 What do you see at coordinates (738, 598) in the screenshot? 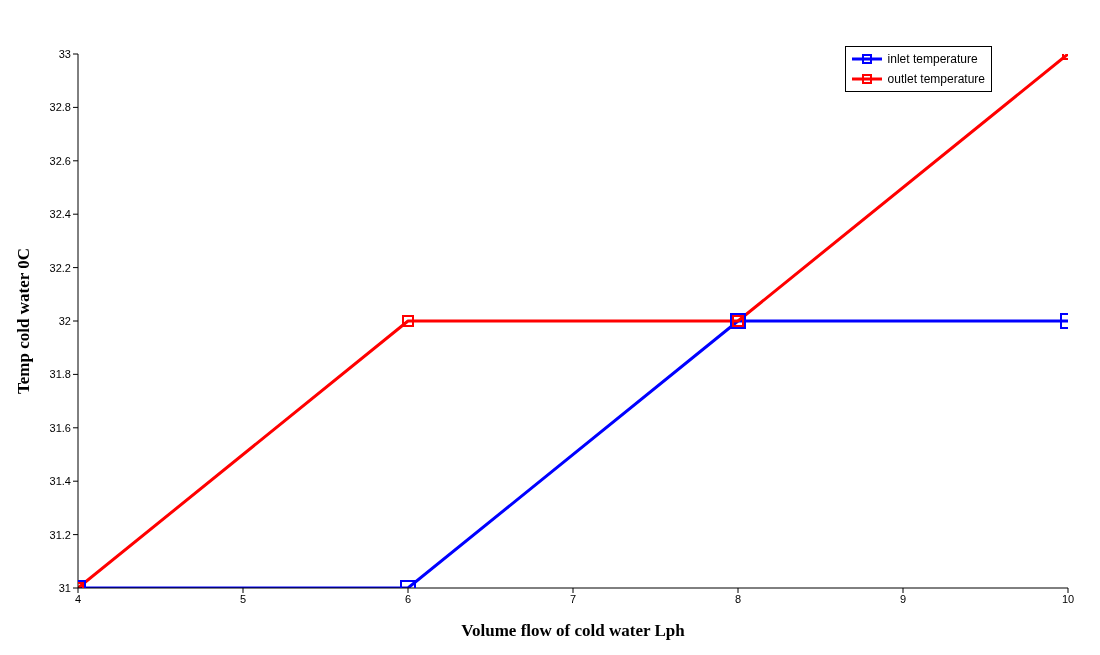
I see `x-tick-label: 8` at bounding box center [738, 598].